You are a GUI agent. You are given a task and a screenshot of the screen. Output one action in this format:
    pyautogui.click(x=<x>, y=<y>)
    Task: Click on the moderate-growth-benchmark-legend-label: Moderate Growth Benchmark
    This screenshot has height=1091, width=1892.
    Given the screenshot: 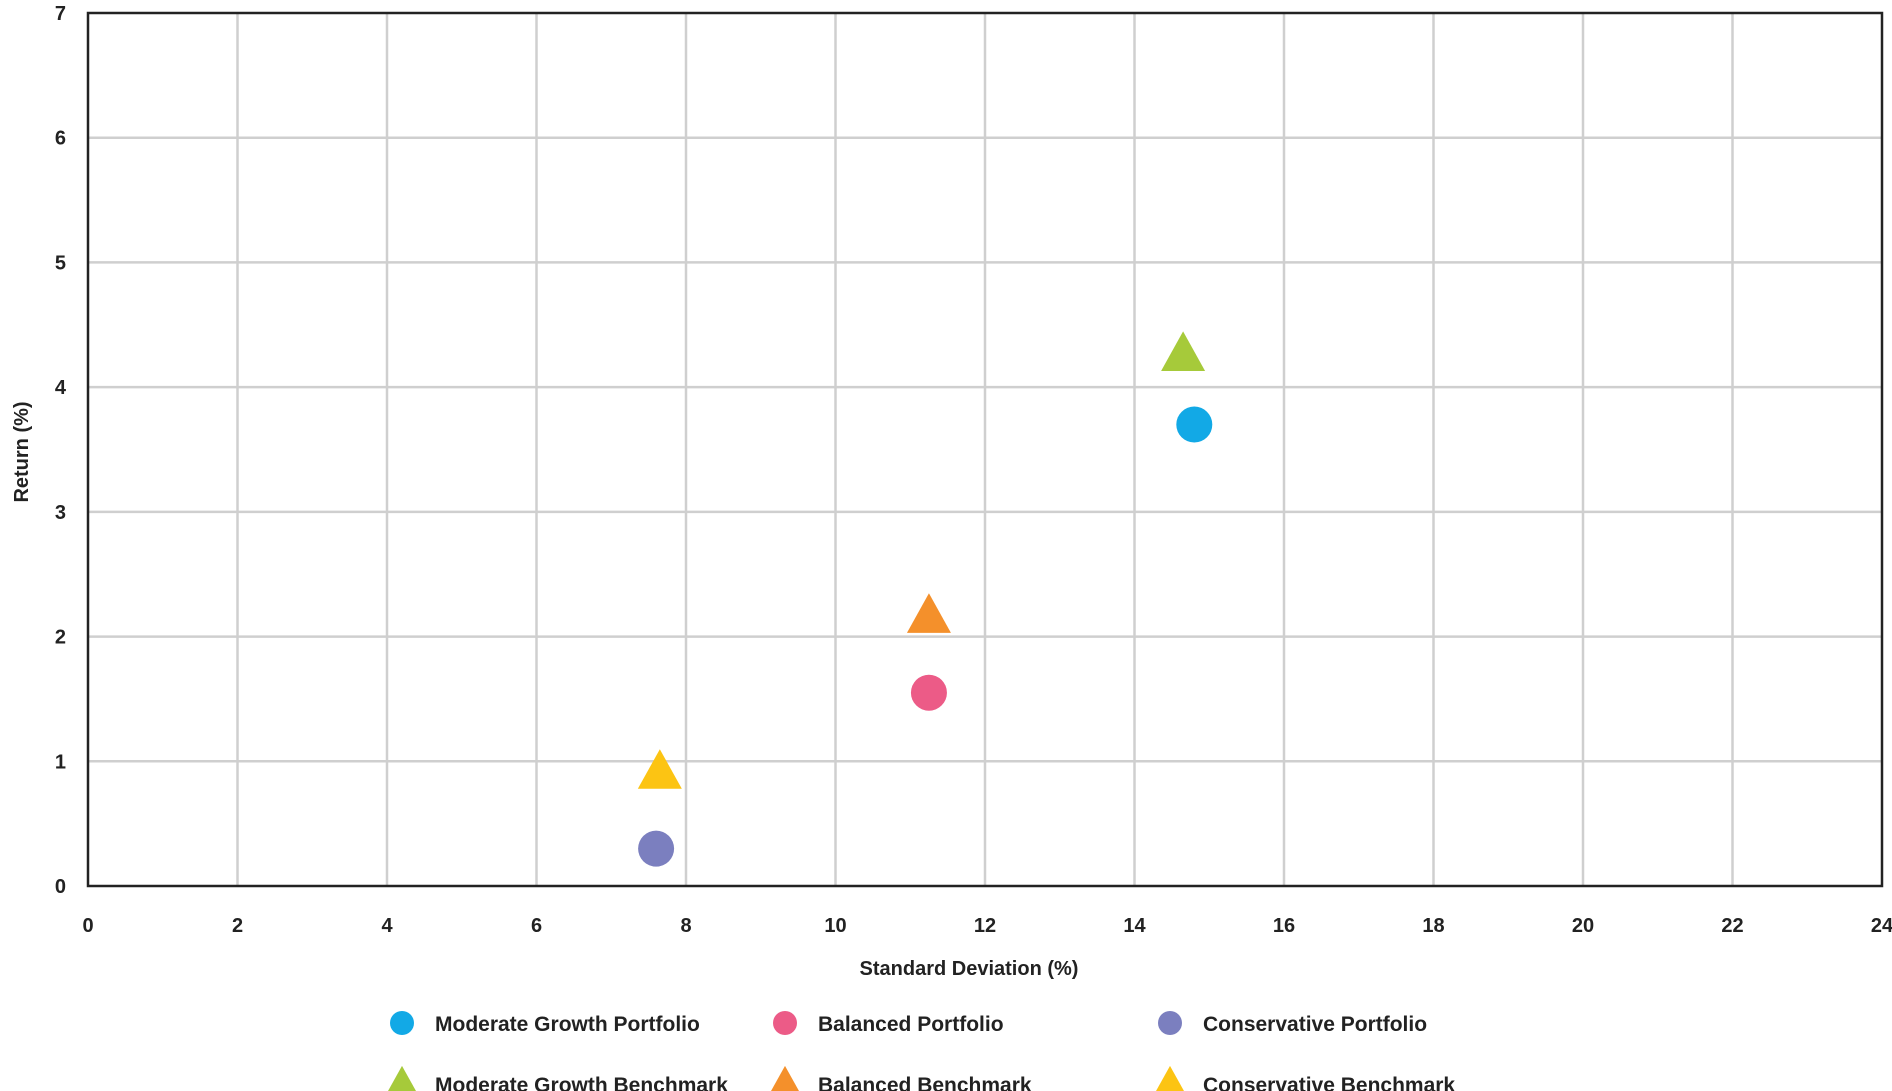 What is the action you would take?
    pyautogui.click(x=581, y=1082)
    